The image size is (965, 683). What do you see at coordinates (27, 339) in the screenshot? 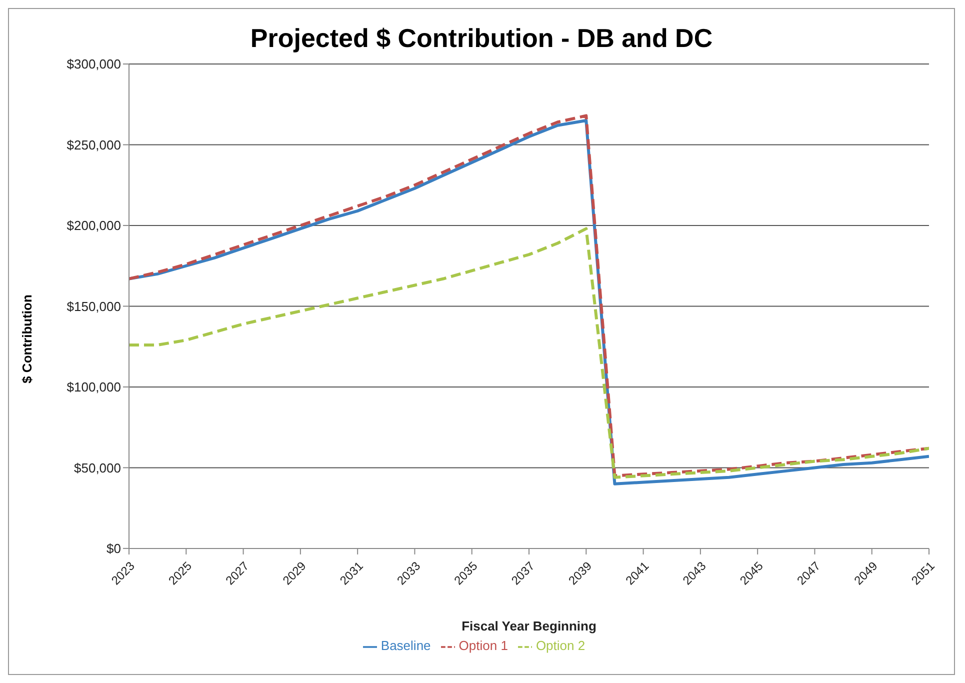
I see `y-axis-title: $ Contribution` at bounding box center [27, 339].